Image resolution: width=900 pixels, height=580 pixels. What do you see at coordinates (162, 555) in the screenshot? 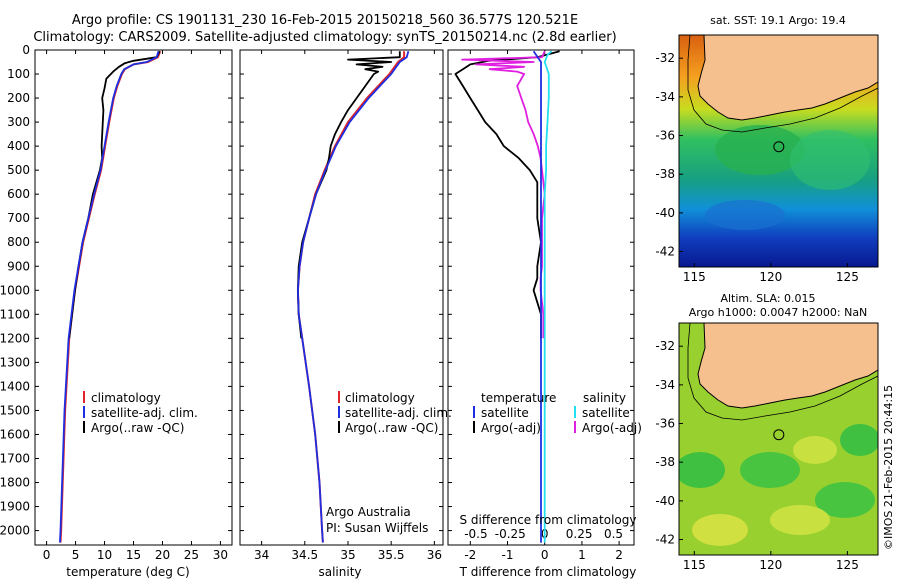
I see `temperature-x-tick-label: 20` at bounding box center [162, 555].